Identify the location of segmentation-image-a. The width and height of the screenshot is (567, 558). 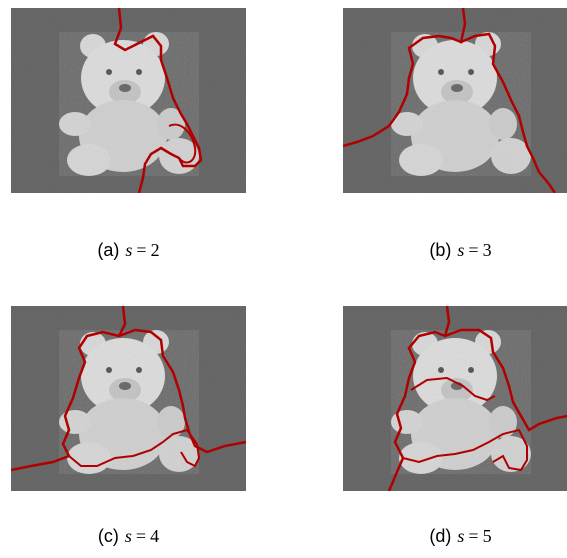
(128, 100).